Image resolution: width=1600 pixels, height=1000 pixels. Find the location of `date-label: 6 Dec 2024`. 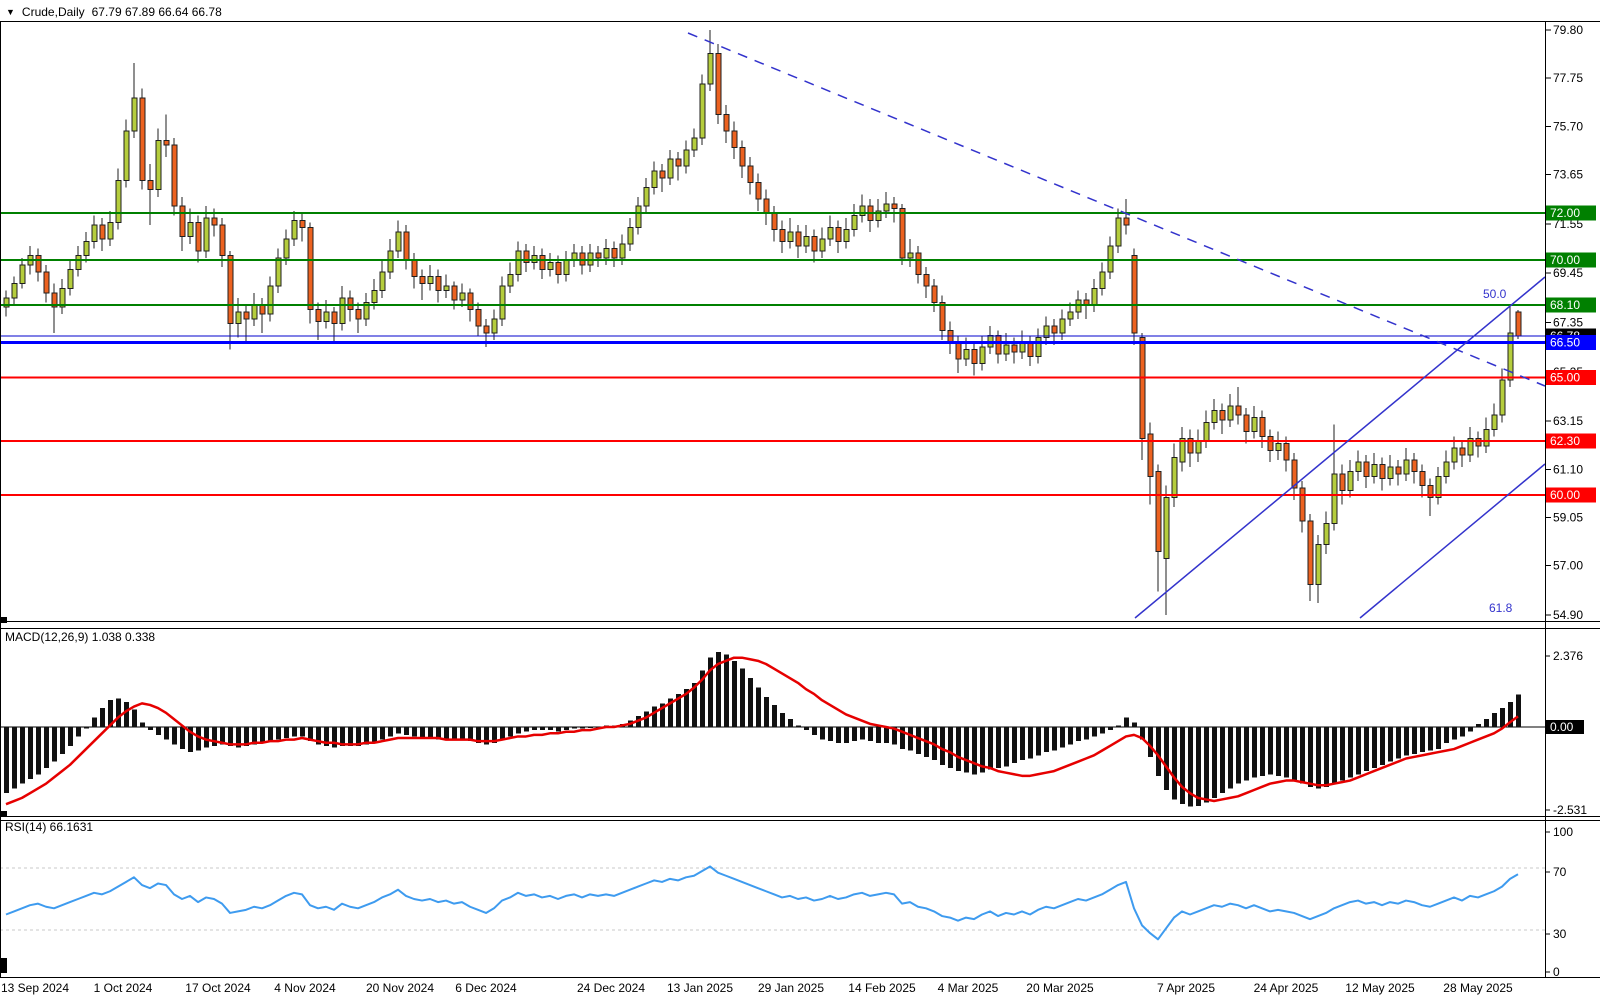

date-label: 6 Dec 2024 is located at coordinates (486, 988).